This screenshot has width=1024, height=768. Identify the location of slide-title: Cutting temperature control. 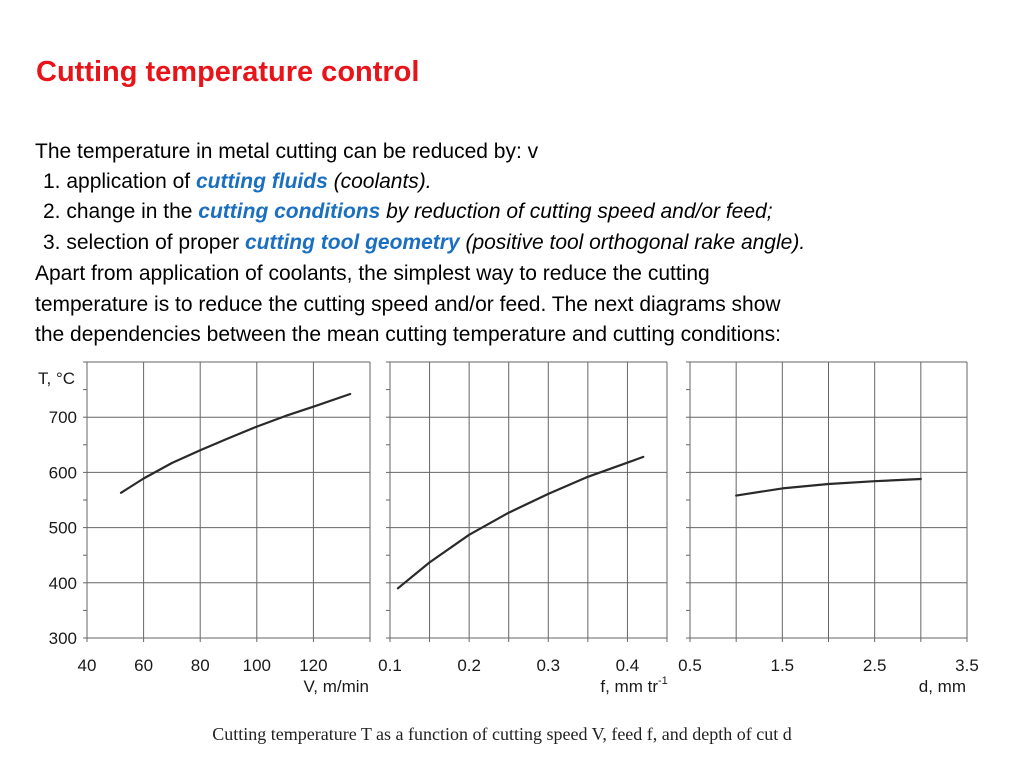
(228, 72).